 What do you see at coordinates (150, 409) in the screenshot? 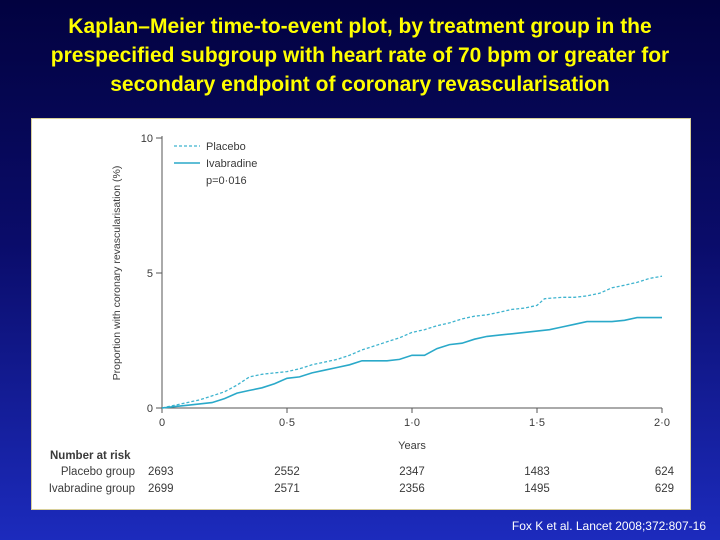
I see `y-tick-label: 0` at bounding box center [150, 409].